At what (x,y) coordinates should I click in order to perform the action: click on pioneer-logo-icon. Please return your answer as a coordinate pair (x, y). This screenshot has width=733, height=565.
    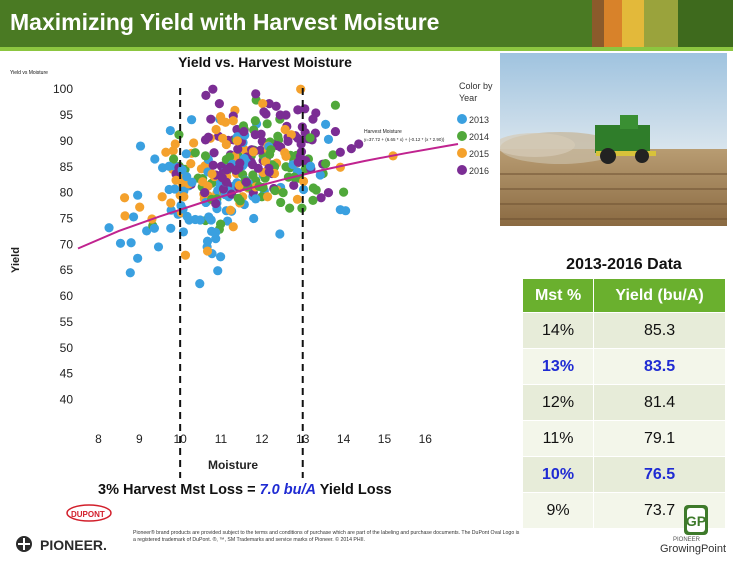
    Looking at the image, I should click on (24, 544).